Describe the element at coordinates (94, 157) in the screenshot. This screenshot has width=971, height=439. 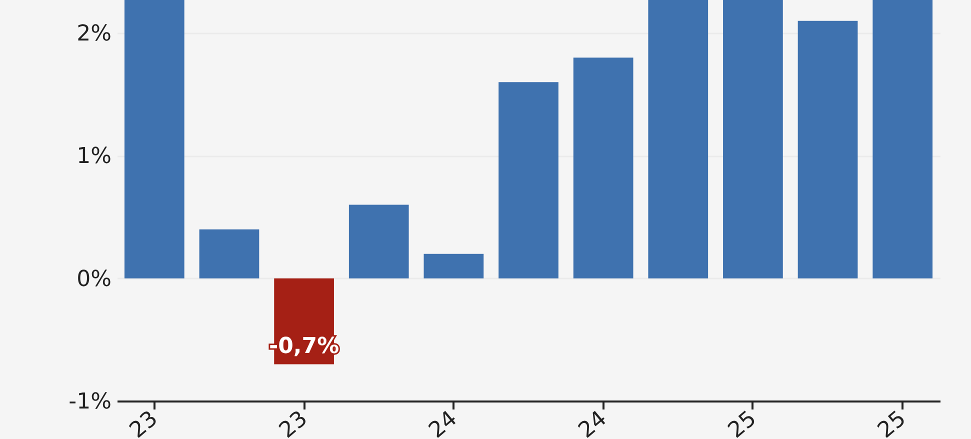
I see `y-tick-label: 1%` at that location.